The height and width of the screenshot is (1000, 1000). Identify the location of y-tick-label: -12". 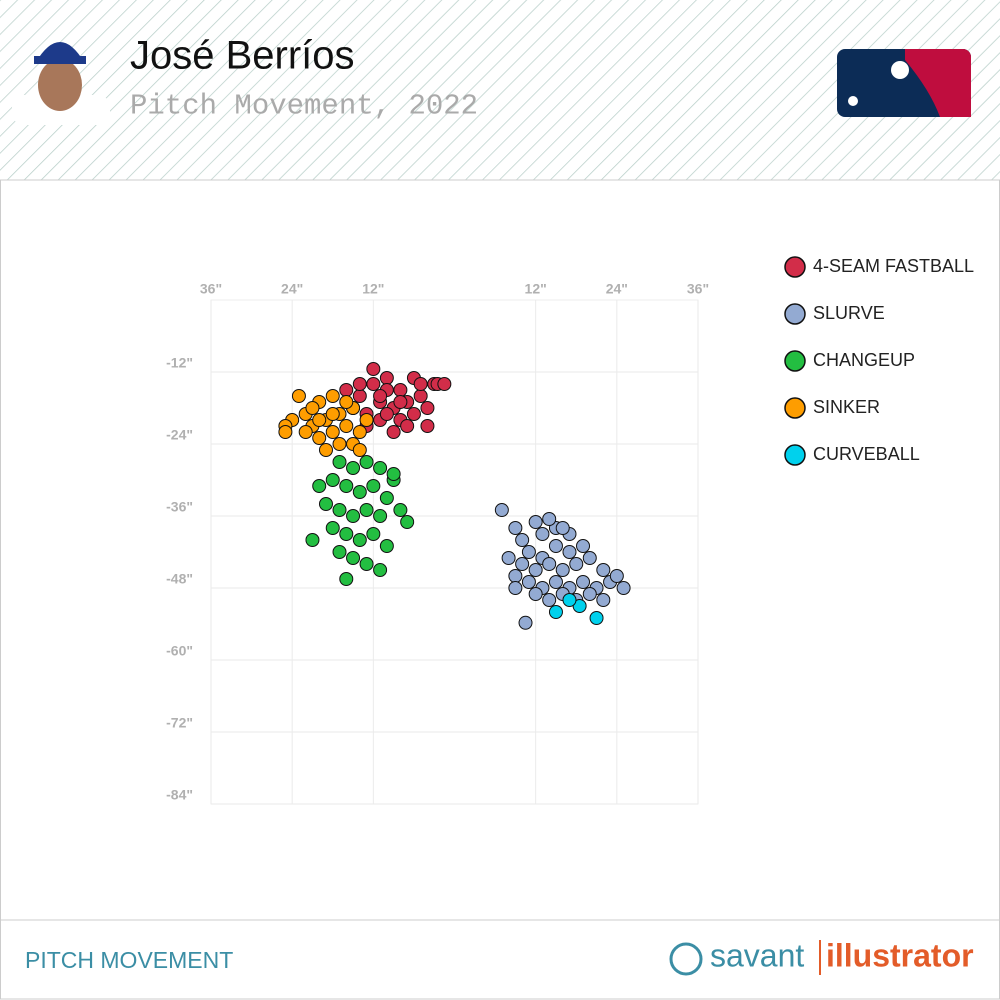
(179, 363).